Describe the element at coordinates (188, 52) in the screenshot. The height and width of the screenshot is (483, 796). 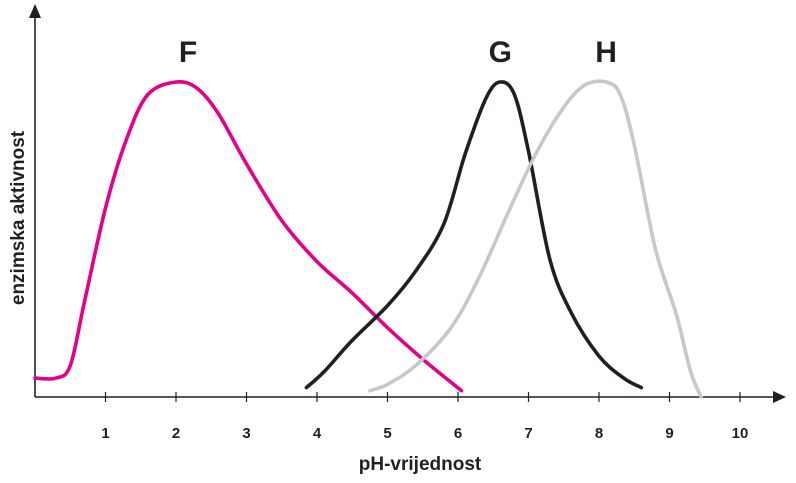
I see `curve-label-f: F` at that location.